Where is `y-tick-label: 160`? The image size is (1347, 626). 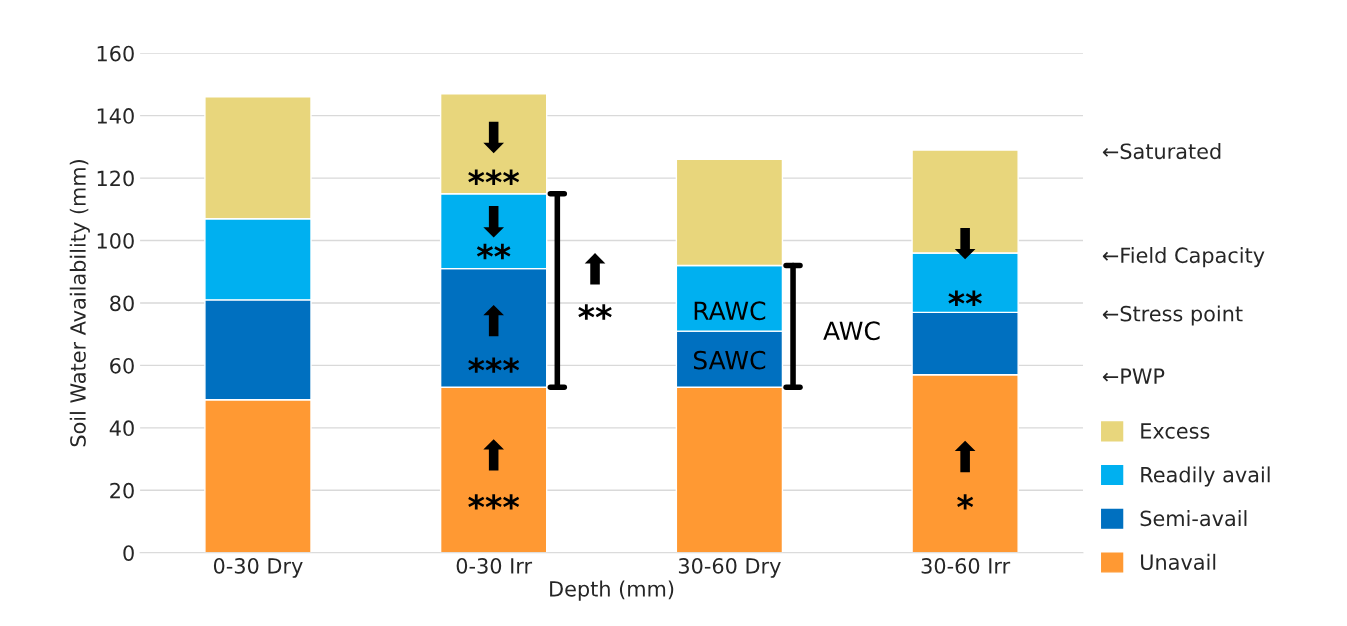 y-tick-label: 160 is located at coordinates (115, 53).